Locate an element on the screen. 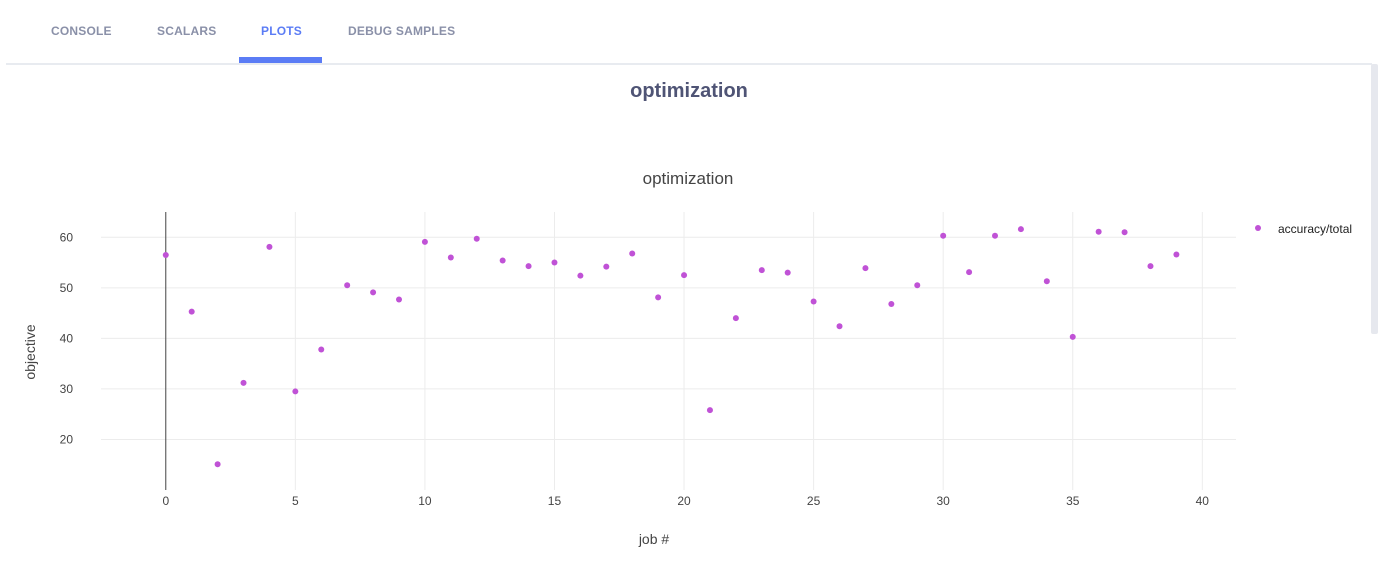 The height and width of the screenshot is (584, 1378). active-tab-indicator is located at coordinates (280, 60).